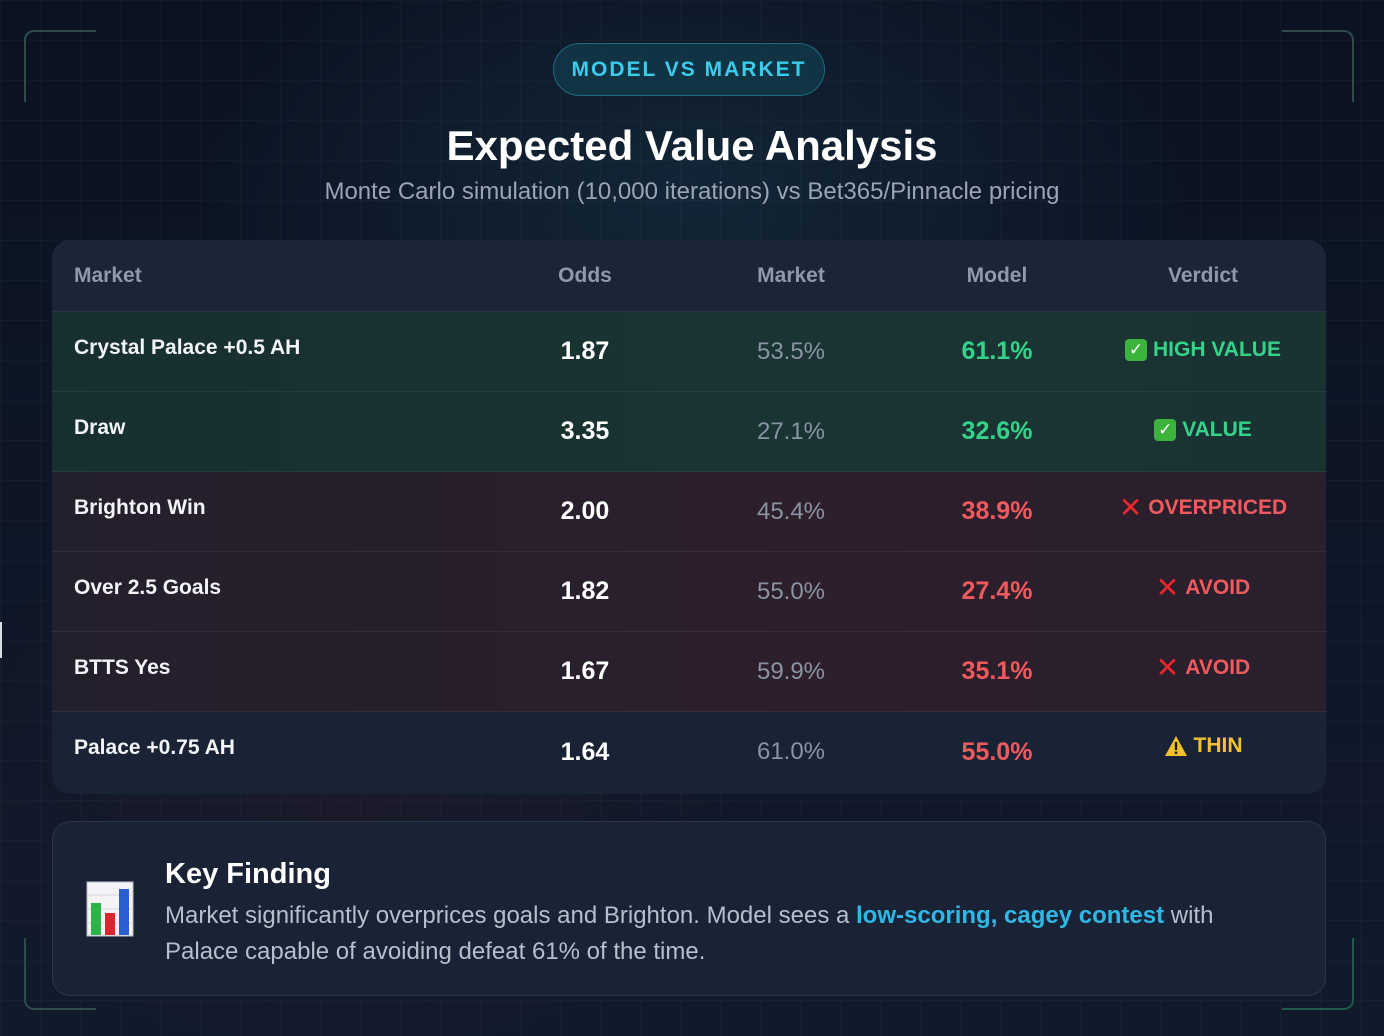 The height and width of the screenshot is (1036, 1384). Describe the element at coordinates (997, 351) in the screenshot. I see `row-model-prob: 61.1%` at that location.